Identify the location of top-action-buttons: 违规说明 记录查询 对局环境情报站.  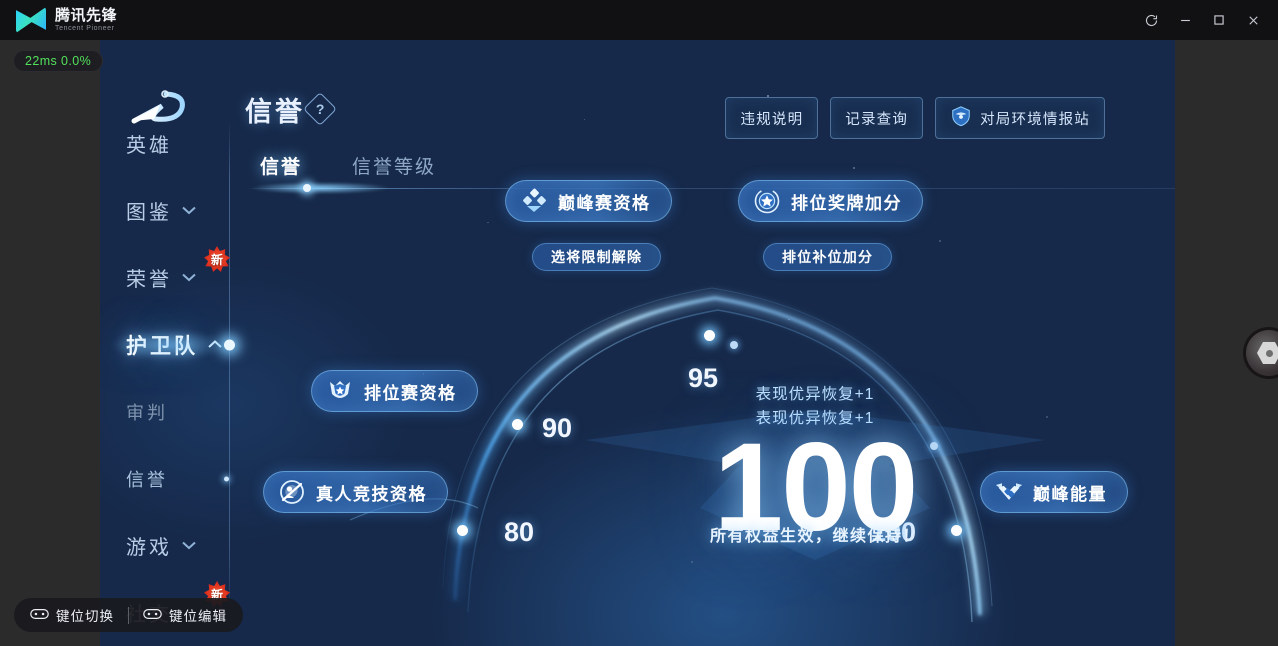
(915, 118).